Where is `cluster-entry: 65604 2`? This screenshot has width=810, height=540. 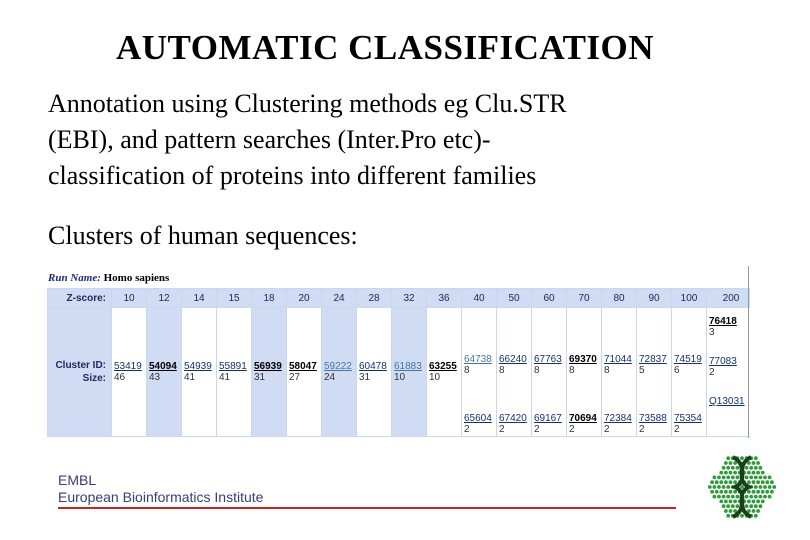
cluster-entry: 65604 2 is located at coordinates (479, 424).